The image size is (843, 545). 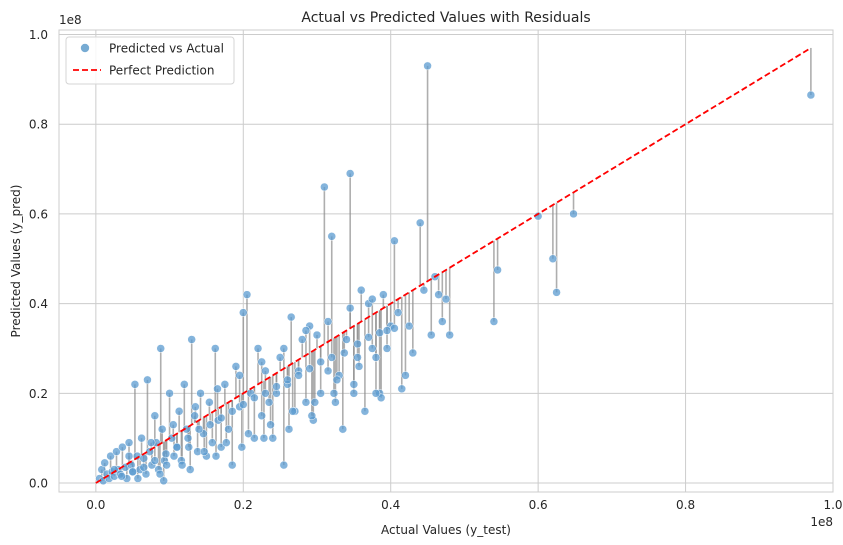 What do you see at coordinates (38, 394) in the screenshot?
I see `y-tick-label: 0.2` at bounding box center [38, 394].